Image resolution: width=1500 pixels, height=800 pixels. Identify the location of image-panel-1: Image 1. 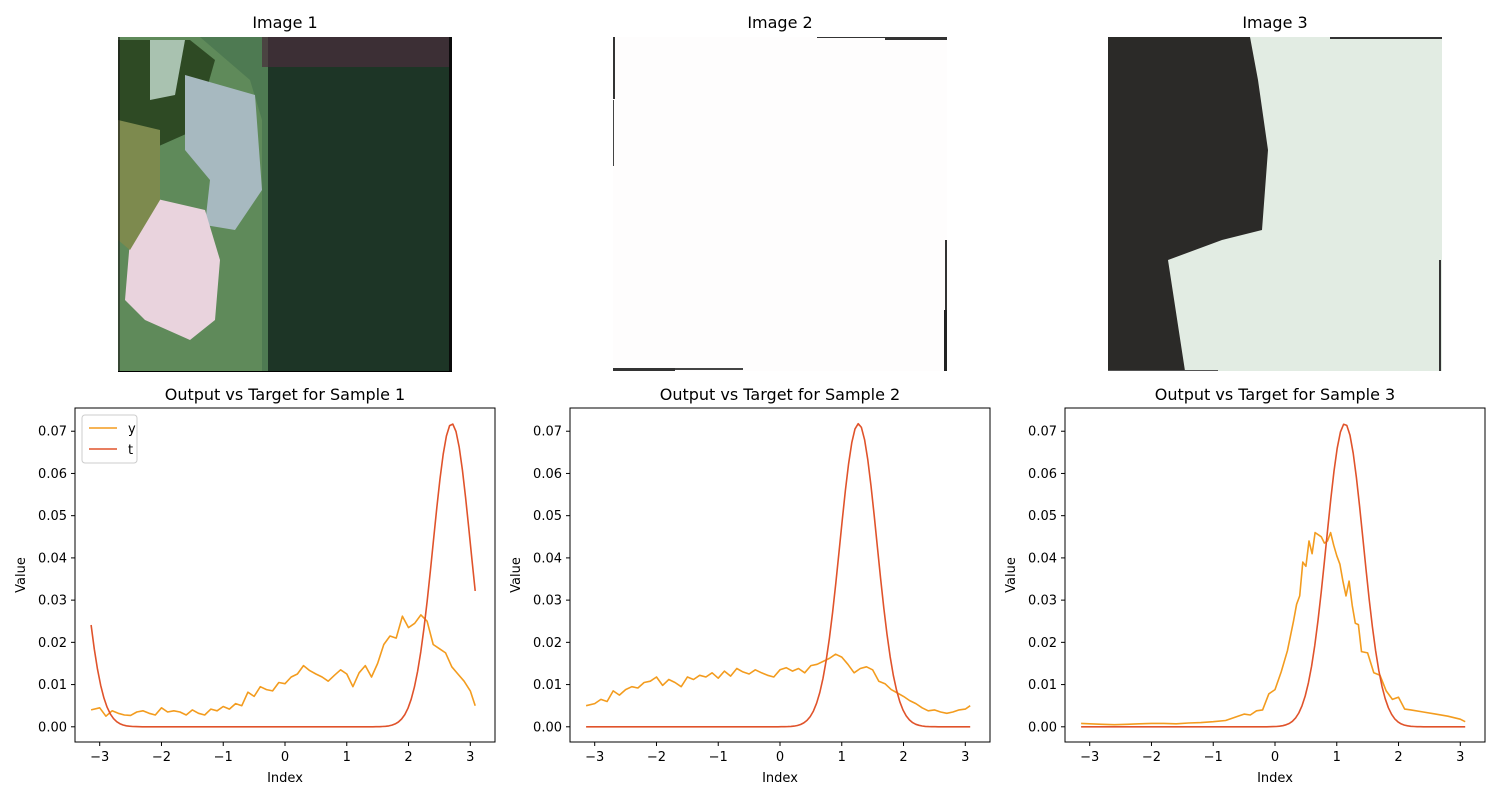
(285, 192).